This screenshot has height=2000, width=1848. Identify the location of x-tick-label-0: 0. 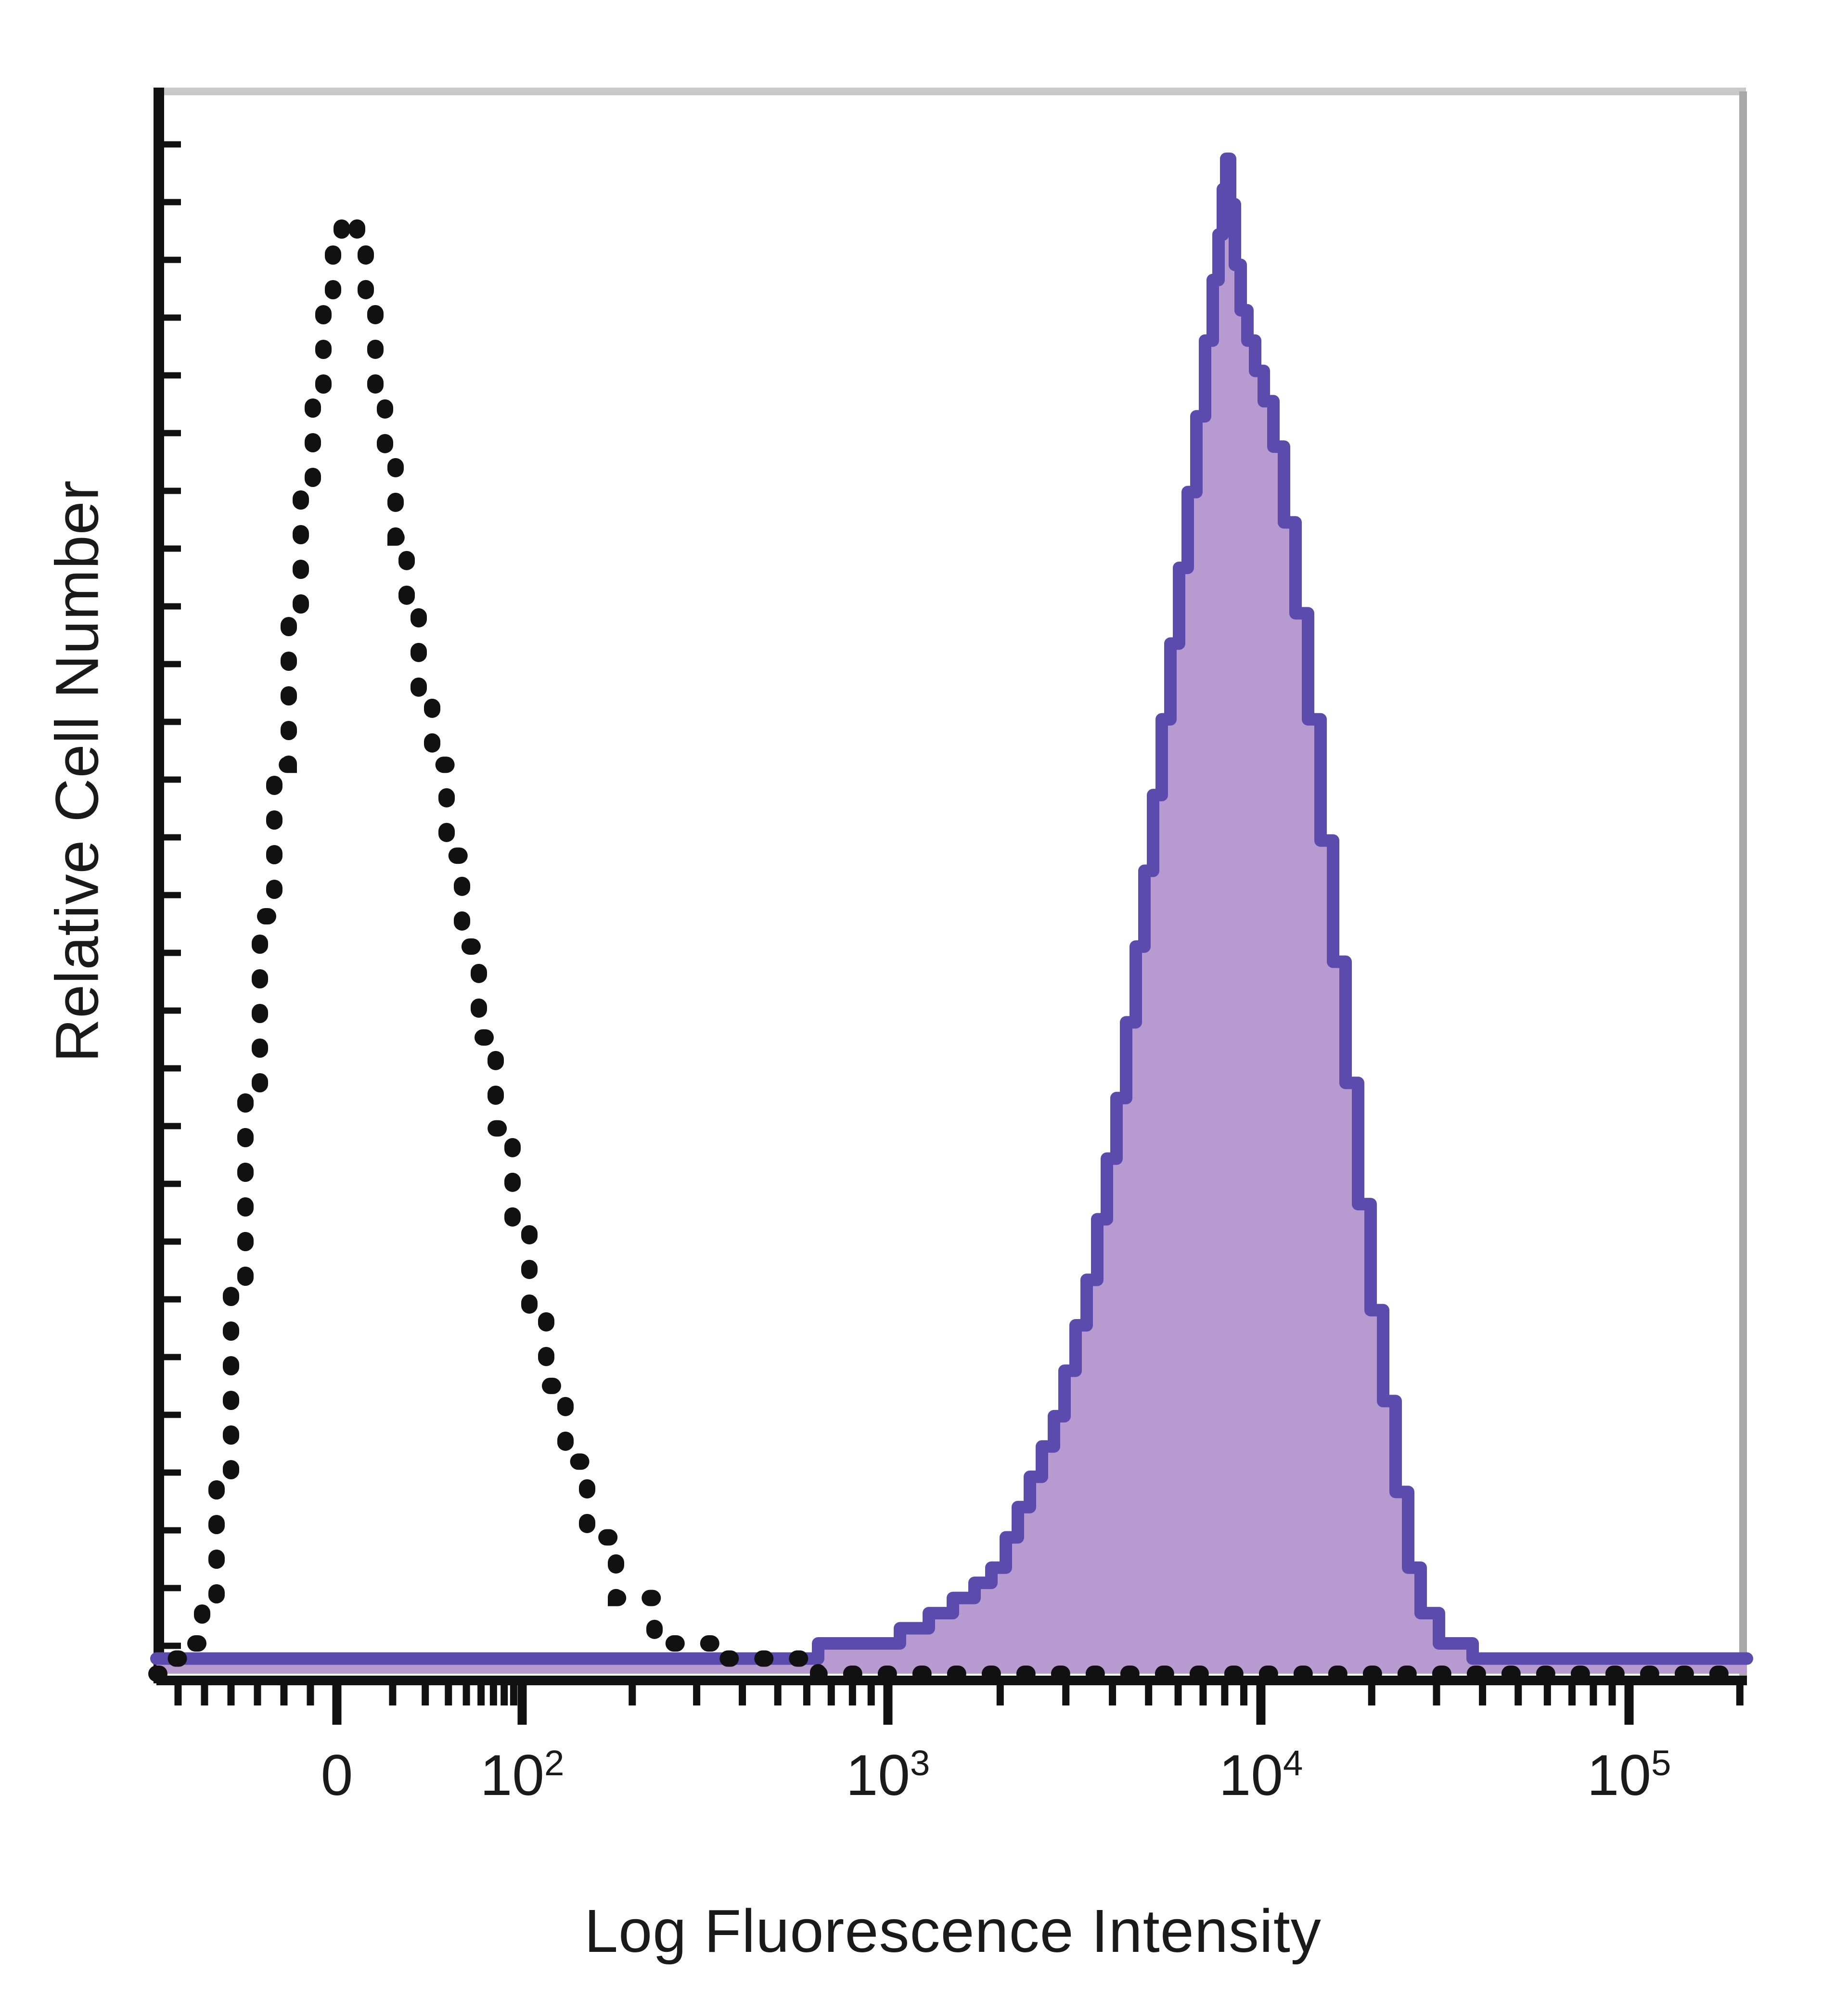
(337, 1775).